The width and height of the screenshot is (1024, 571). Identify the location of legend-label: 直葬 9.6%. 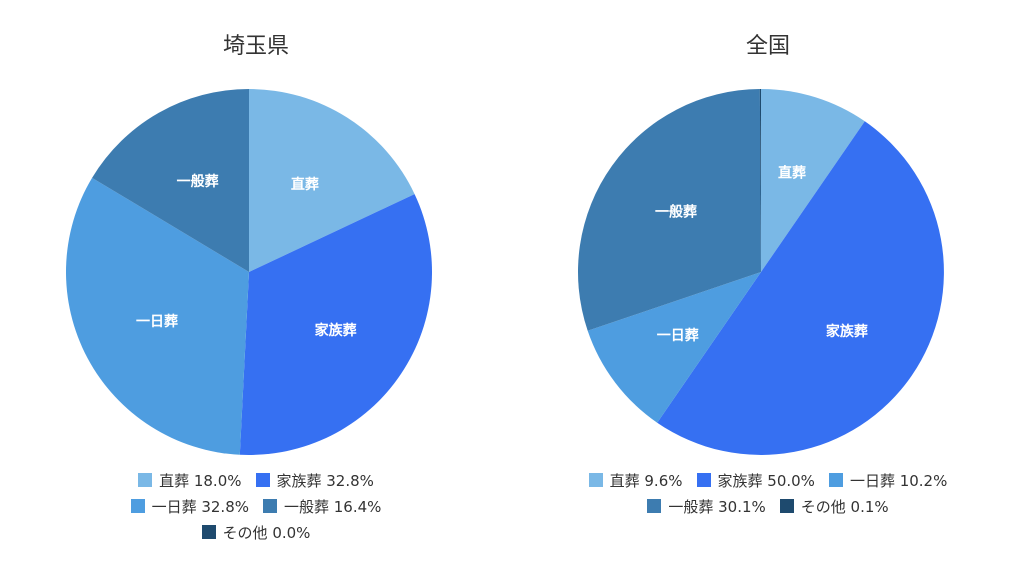
(646, 480).